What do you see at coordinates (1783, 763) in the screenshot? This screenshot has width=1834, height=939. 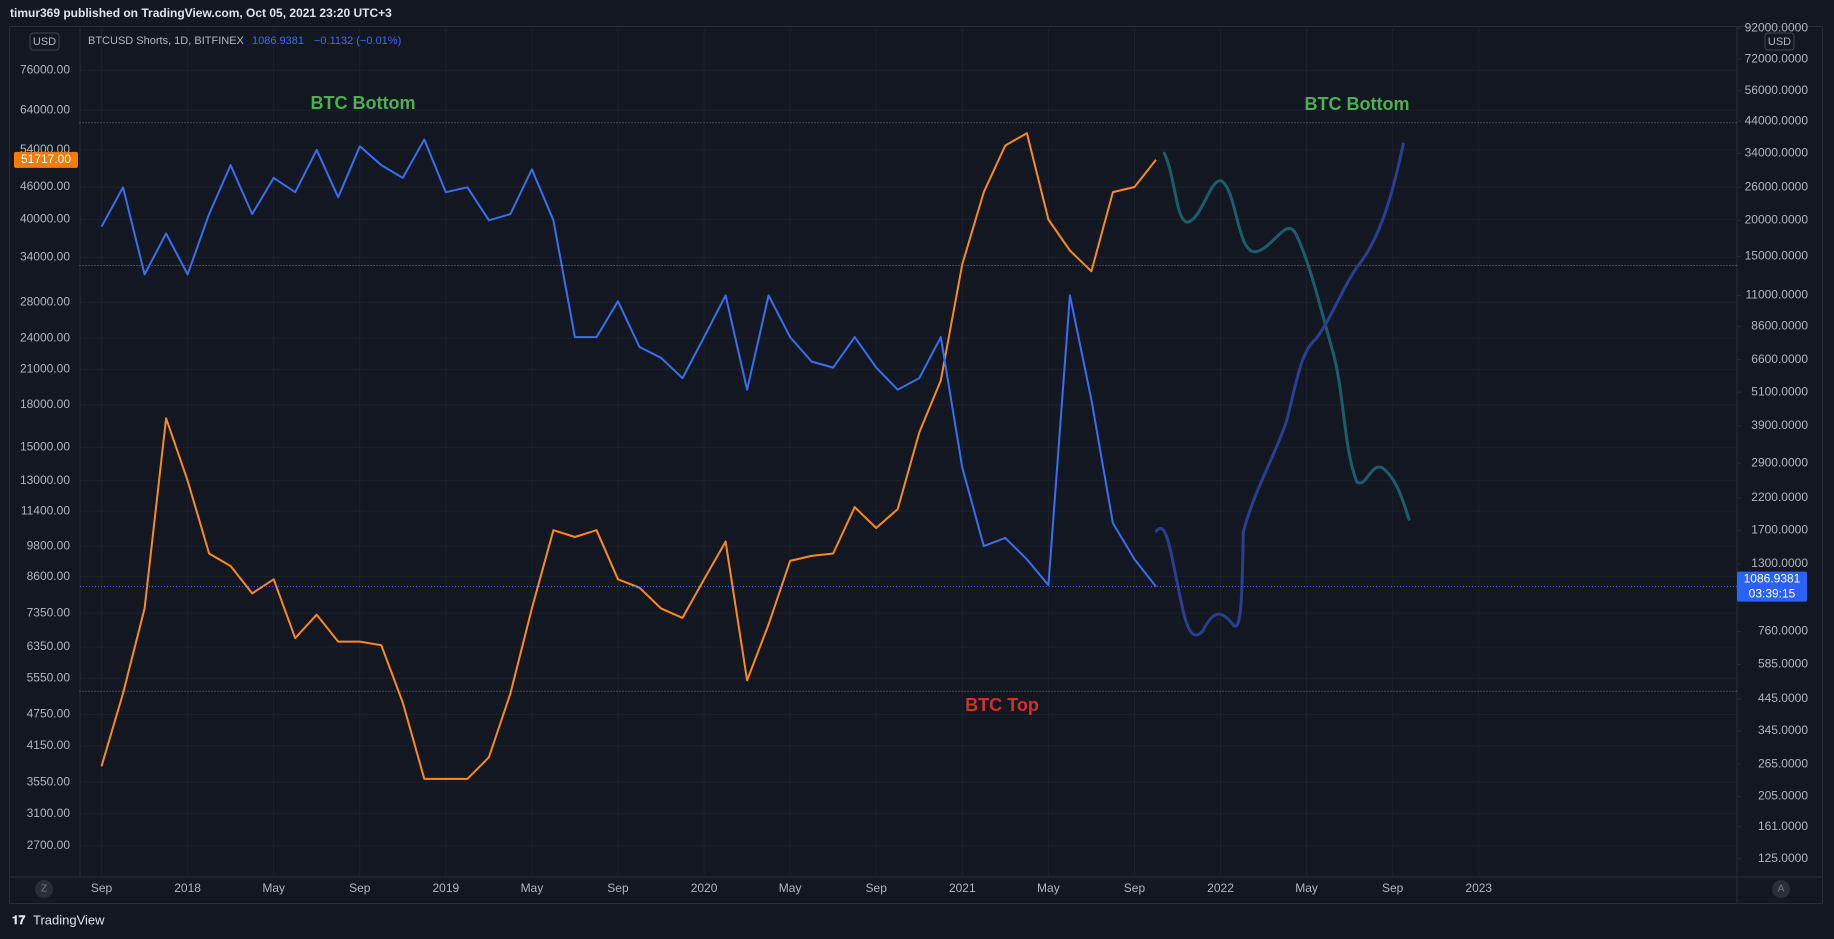 I see `y2-tick-label: 265.0000` at bounding box center [1783, 763].